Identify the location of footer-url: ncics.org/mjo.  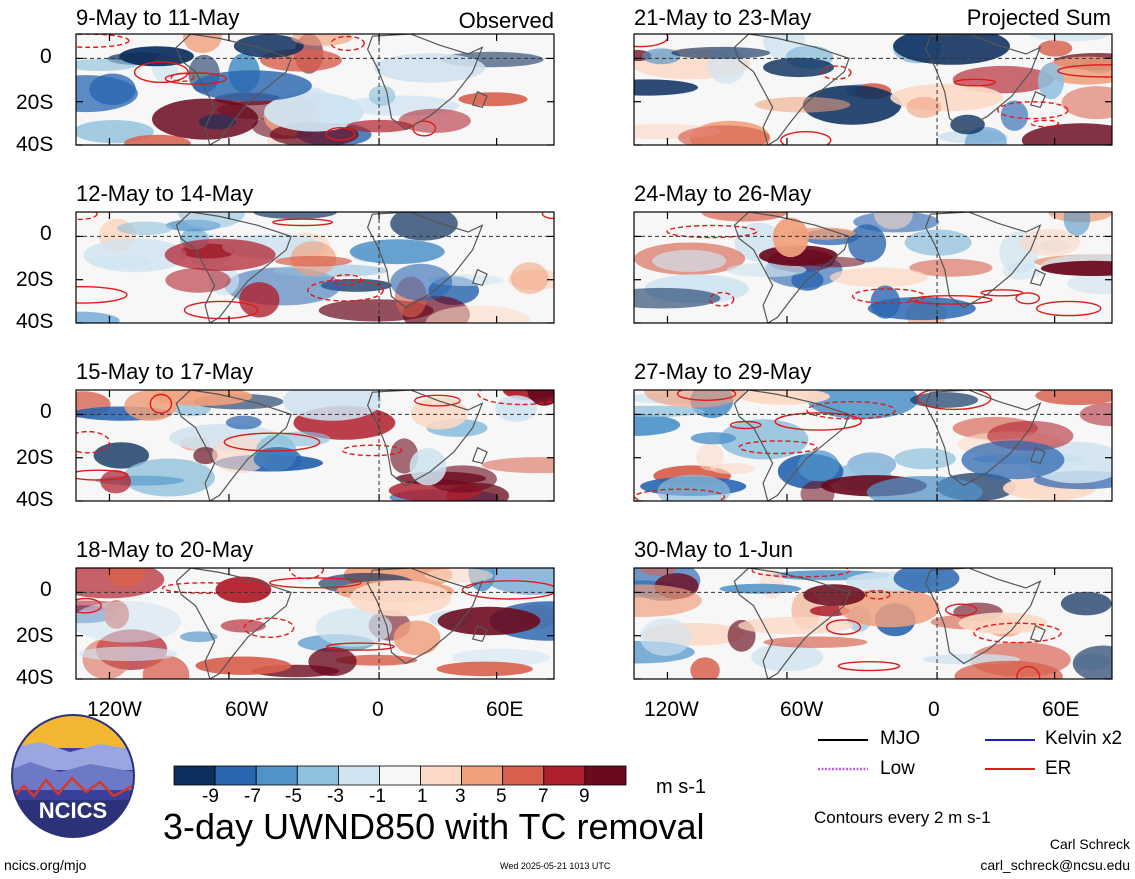
(45, 865).